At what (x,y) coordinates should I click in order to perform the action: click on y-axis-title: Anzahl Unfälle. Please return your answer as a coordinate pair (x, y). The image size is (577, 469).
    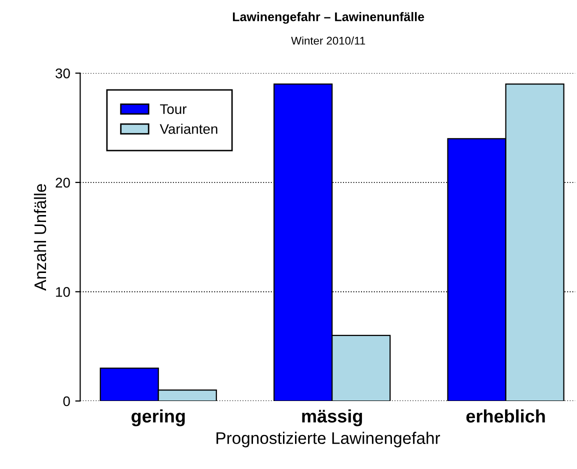
    Looking at the image, I should click on (40, 237).